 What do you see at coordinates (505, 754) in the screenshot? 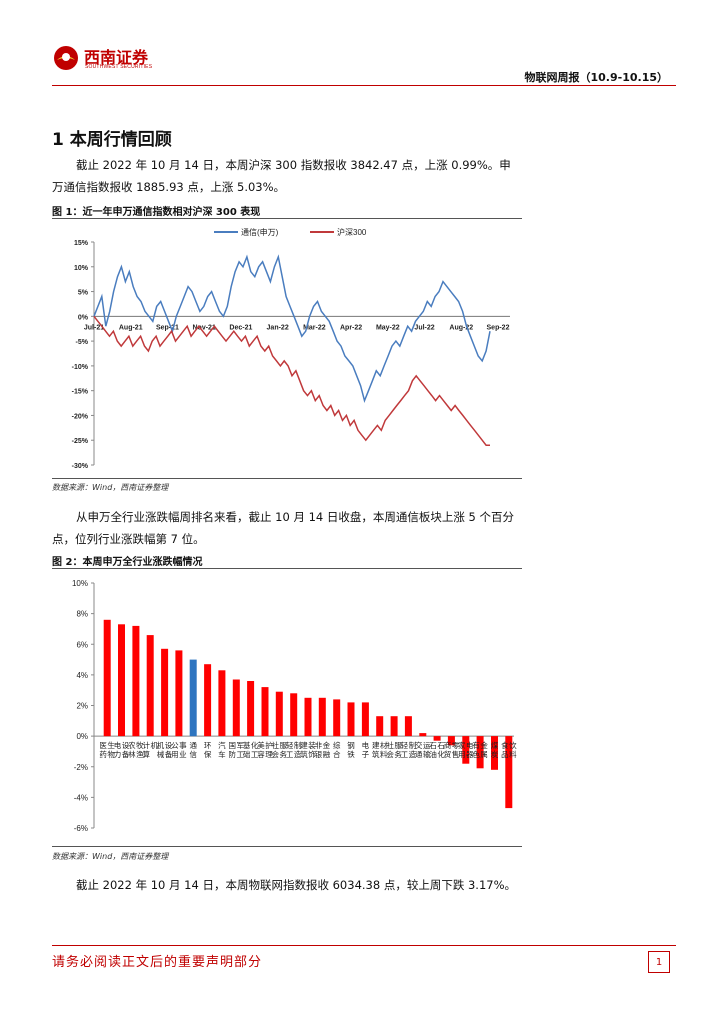
I see `category-char: 品` at bounding box center [505, 754].